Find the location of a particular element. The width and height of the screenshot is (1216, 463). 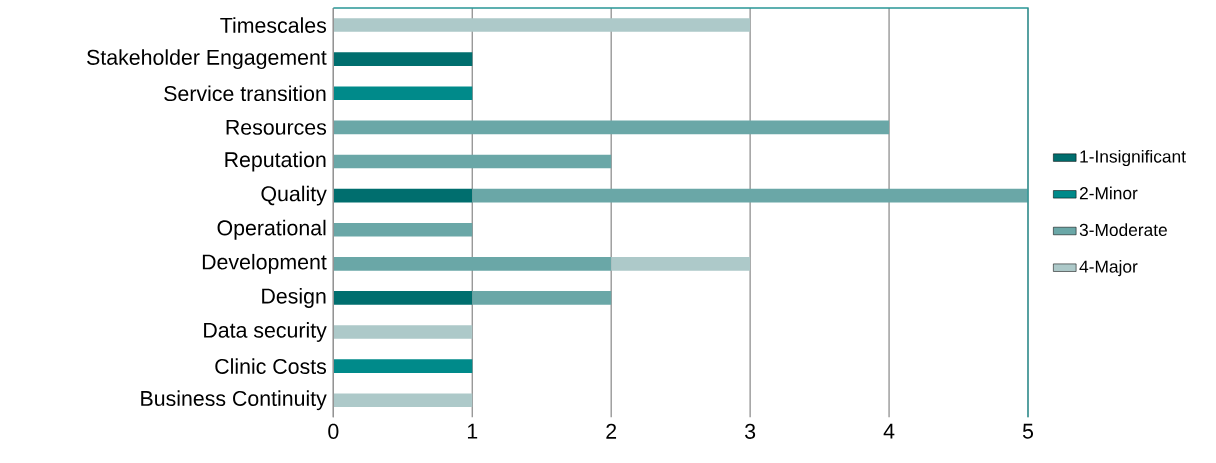

y-tick-label: Timescales is located at coordinates (273, 25).